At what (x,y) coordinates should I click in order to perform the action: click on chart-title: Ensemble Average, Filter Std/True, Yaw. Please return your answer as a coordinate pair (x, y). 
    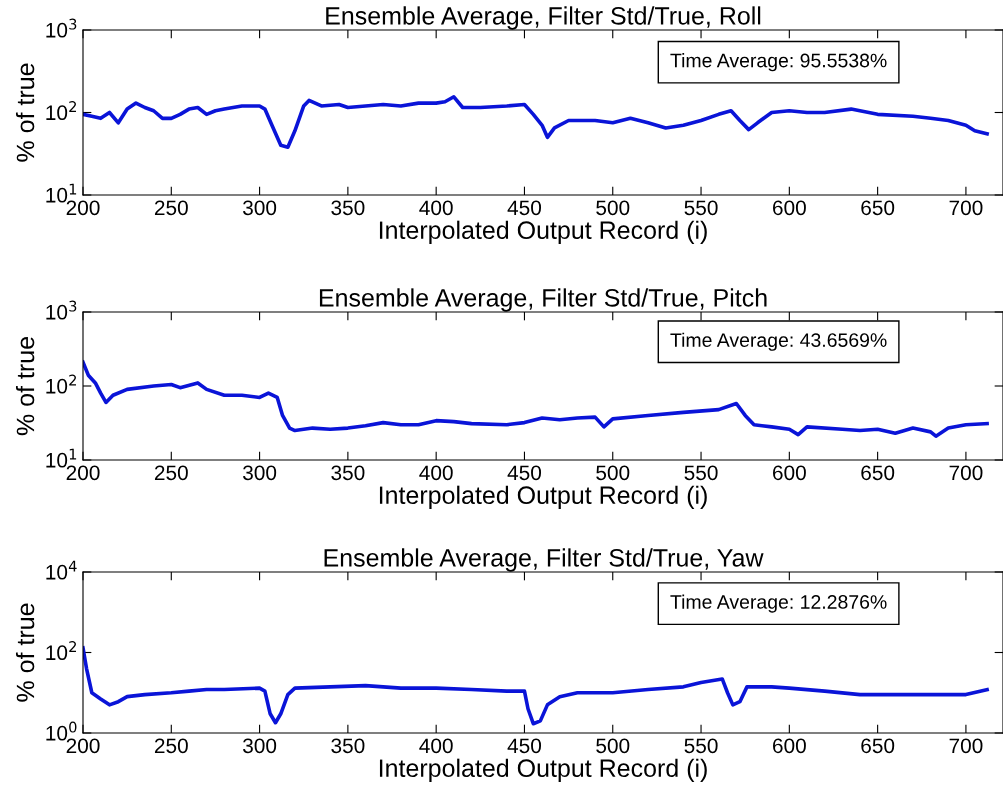
    Looking at the image, I should click on (544, 560).